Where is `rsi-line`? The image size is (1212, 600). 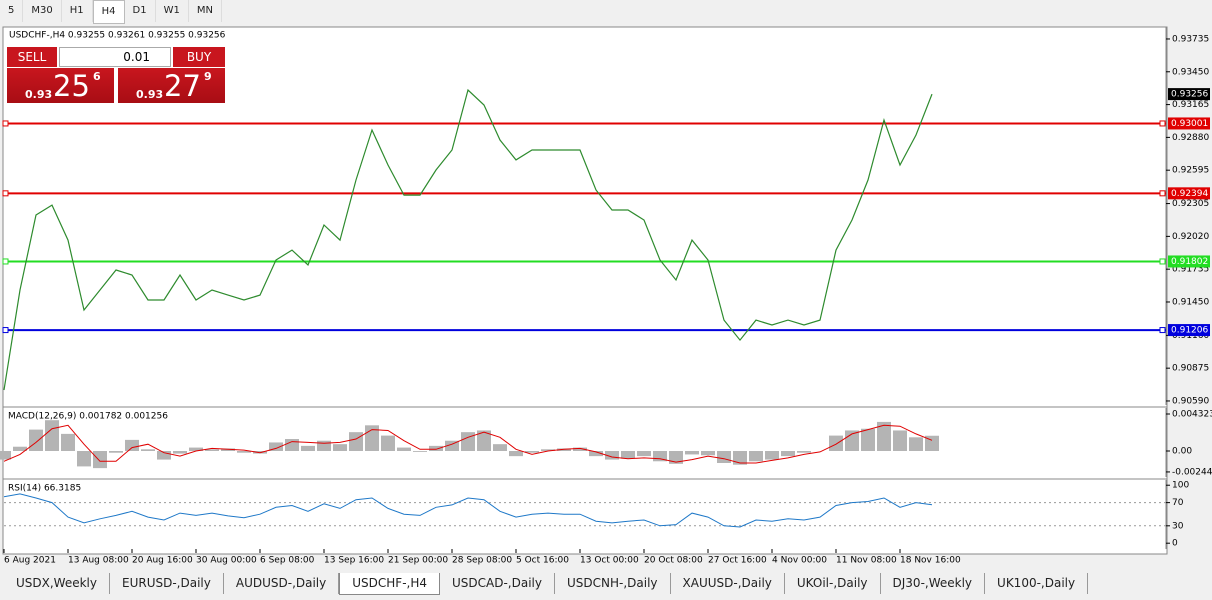
rsi-line is located at coordinates (468, 510).